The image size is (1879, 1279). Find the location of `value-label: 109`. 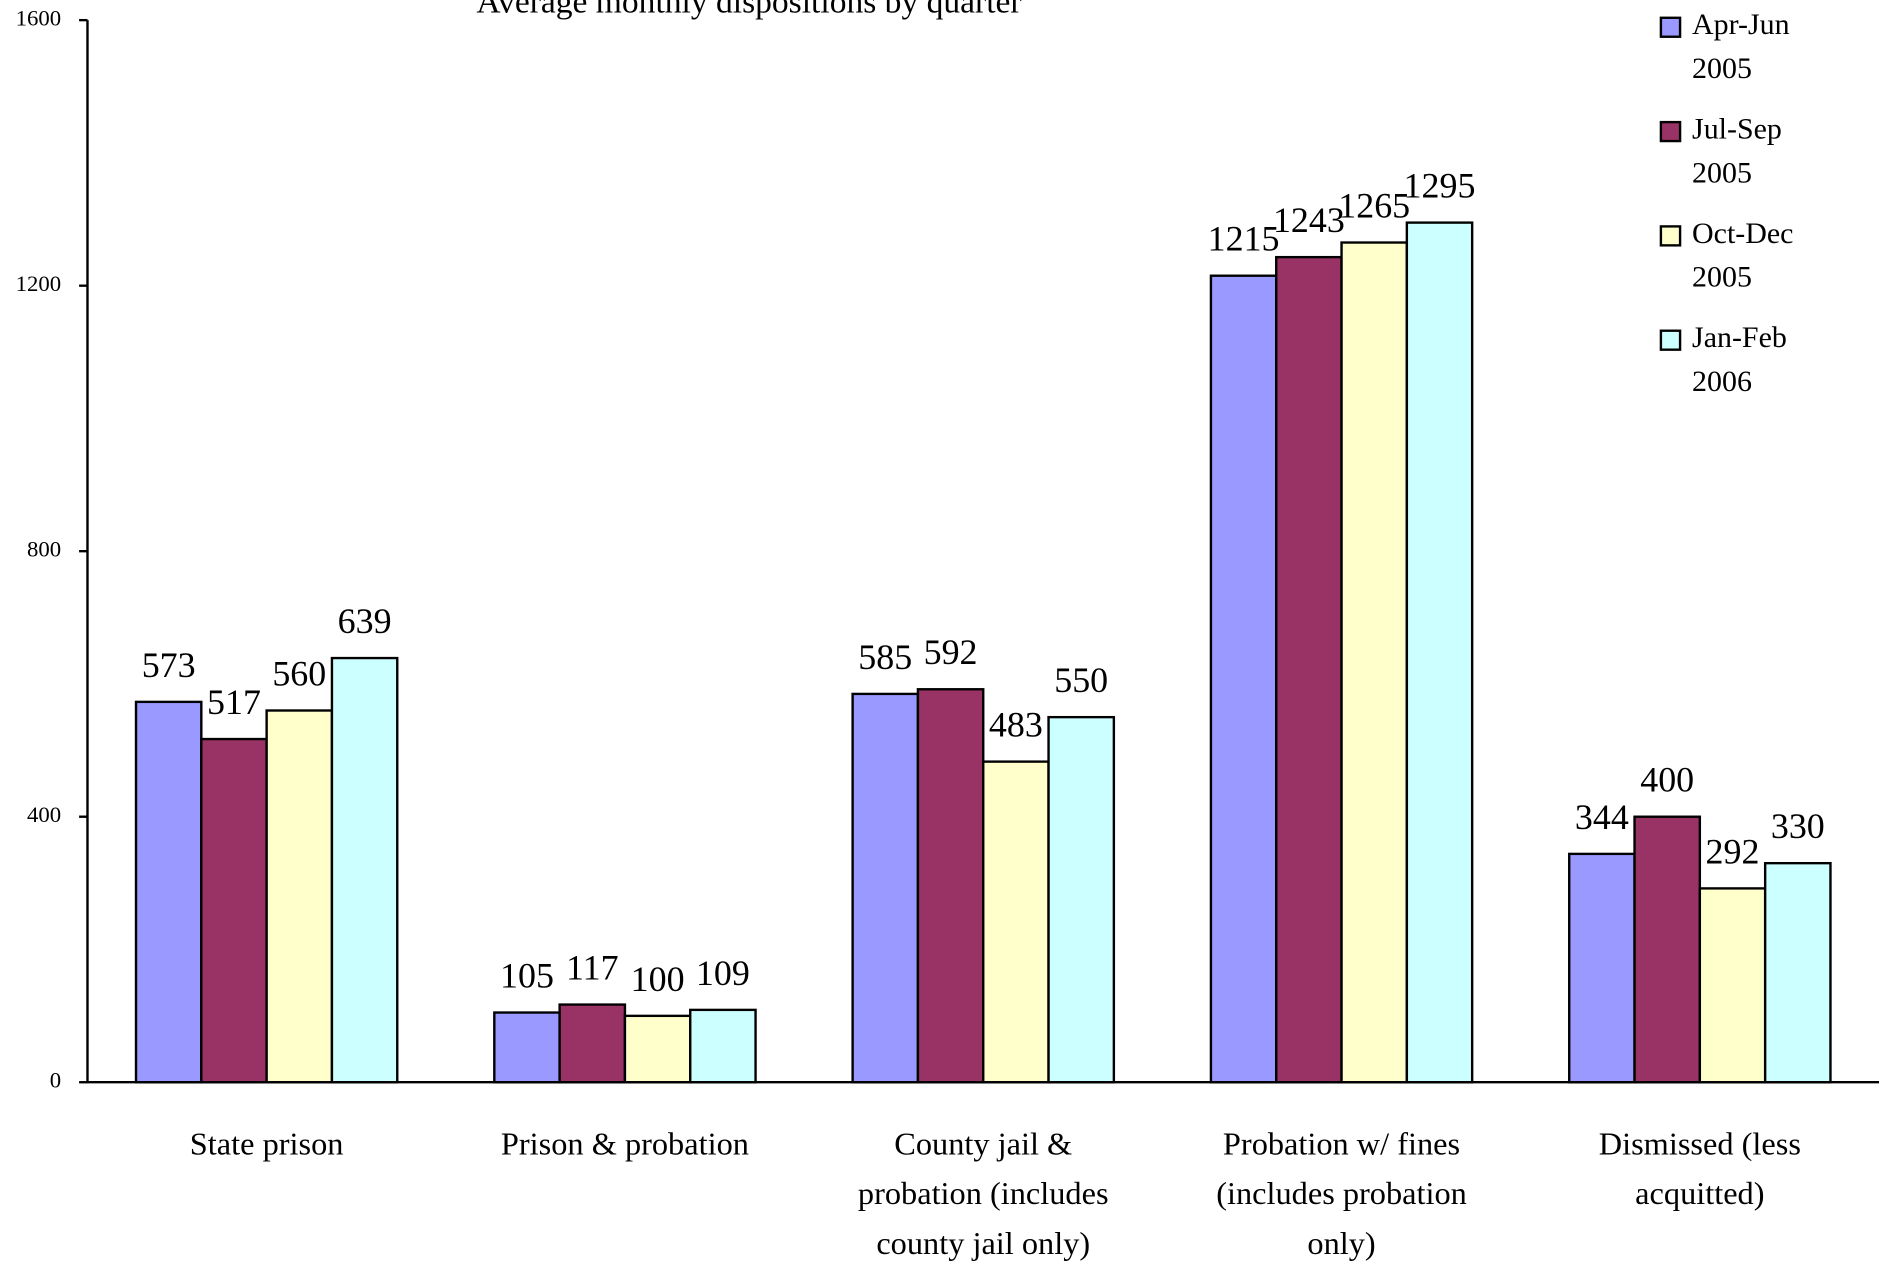

value-label: 109 is located at coordinates (723, 973).